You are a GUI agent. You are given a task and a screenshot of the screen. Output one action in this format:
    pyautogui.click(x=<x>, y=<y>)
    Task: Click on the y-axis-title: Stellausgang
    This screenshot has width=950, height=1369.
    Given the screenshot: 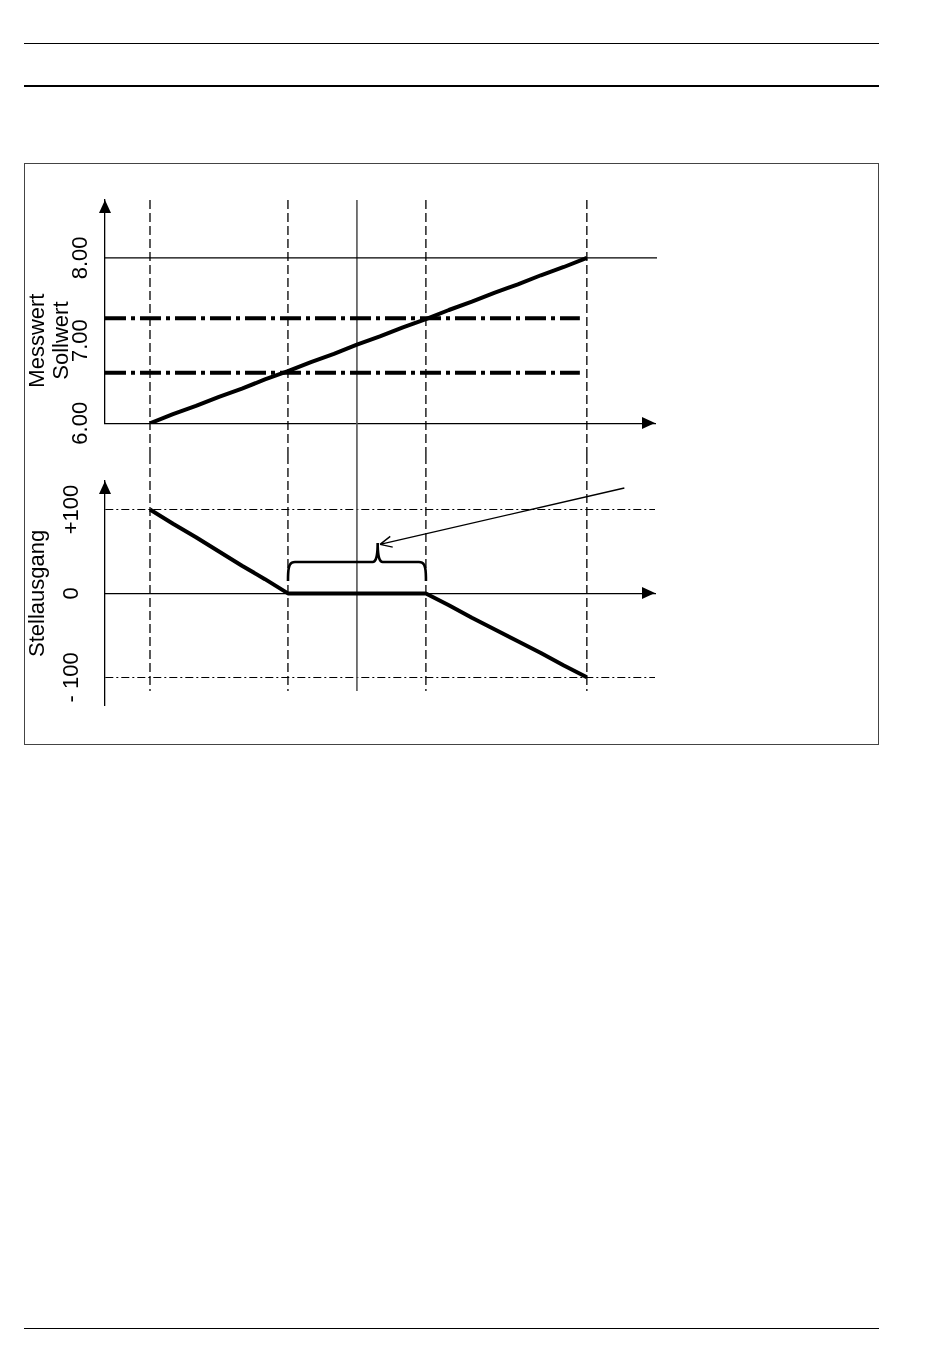 What is the action you would take?
    pyautogui.click(x=37, y=593)
    